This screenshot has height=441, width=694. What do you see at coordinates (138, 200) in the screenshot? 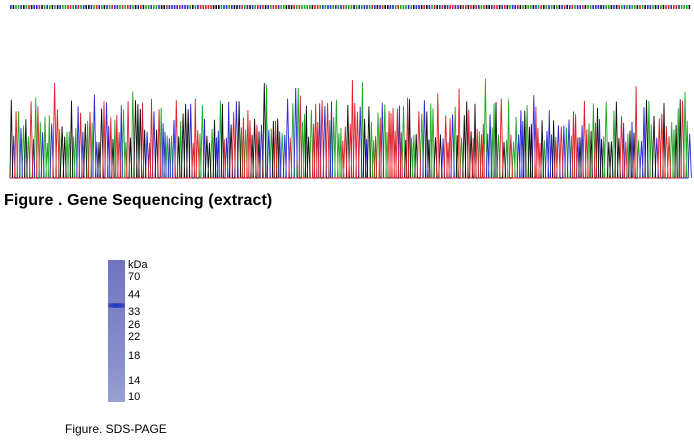
I see `gene-sequencing-caption: Figure . Gene Sequencing (extract)` at bounding box center [138, 200].